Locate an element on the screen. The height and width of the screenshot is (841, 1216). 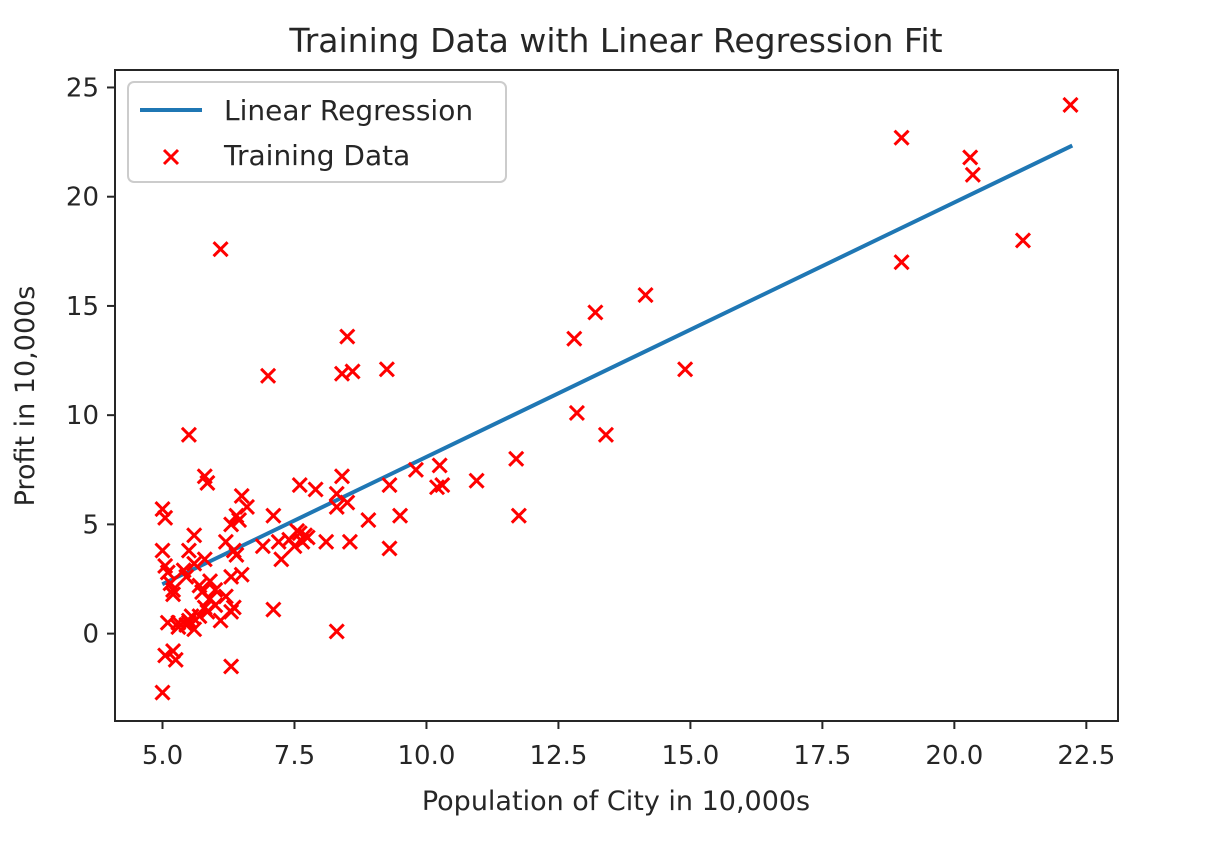
x-axis-label: Population of City in 10,000s is located at coordinates (616, 801).